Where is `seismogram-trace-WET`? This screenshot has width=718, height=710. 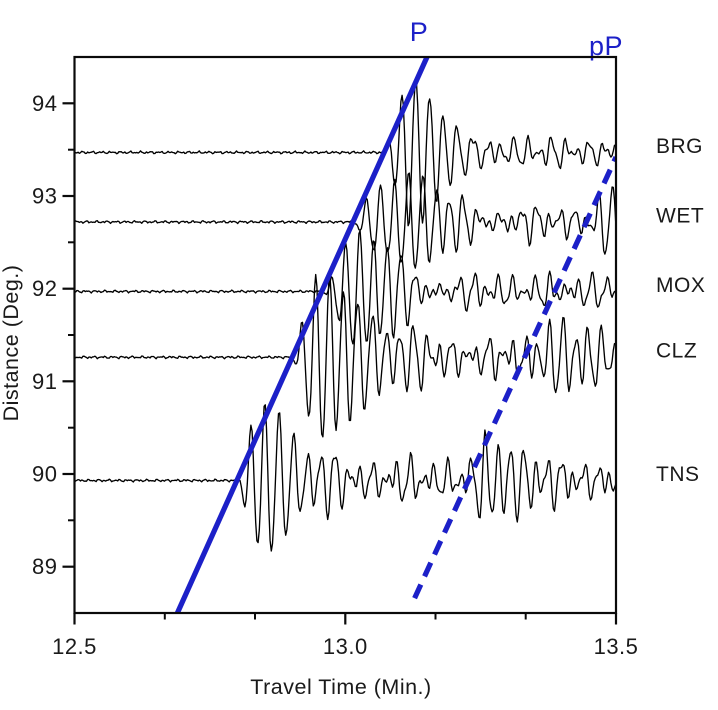
seismogram-trace-WET is located at coordinates (345, 220).